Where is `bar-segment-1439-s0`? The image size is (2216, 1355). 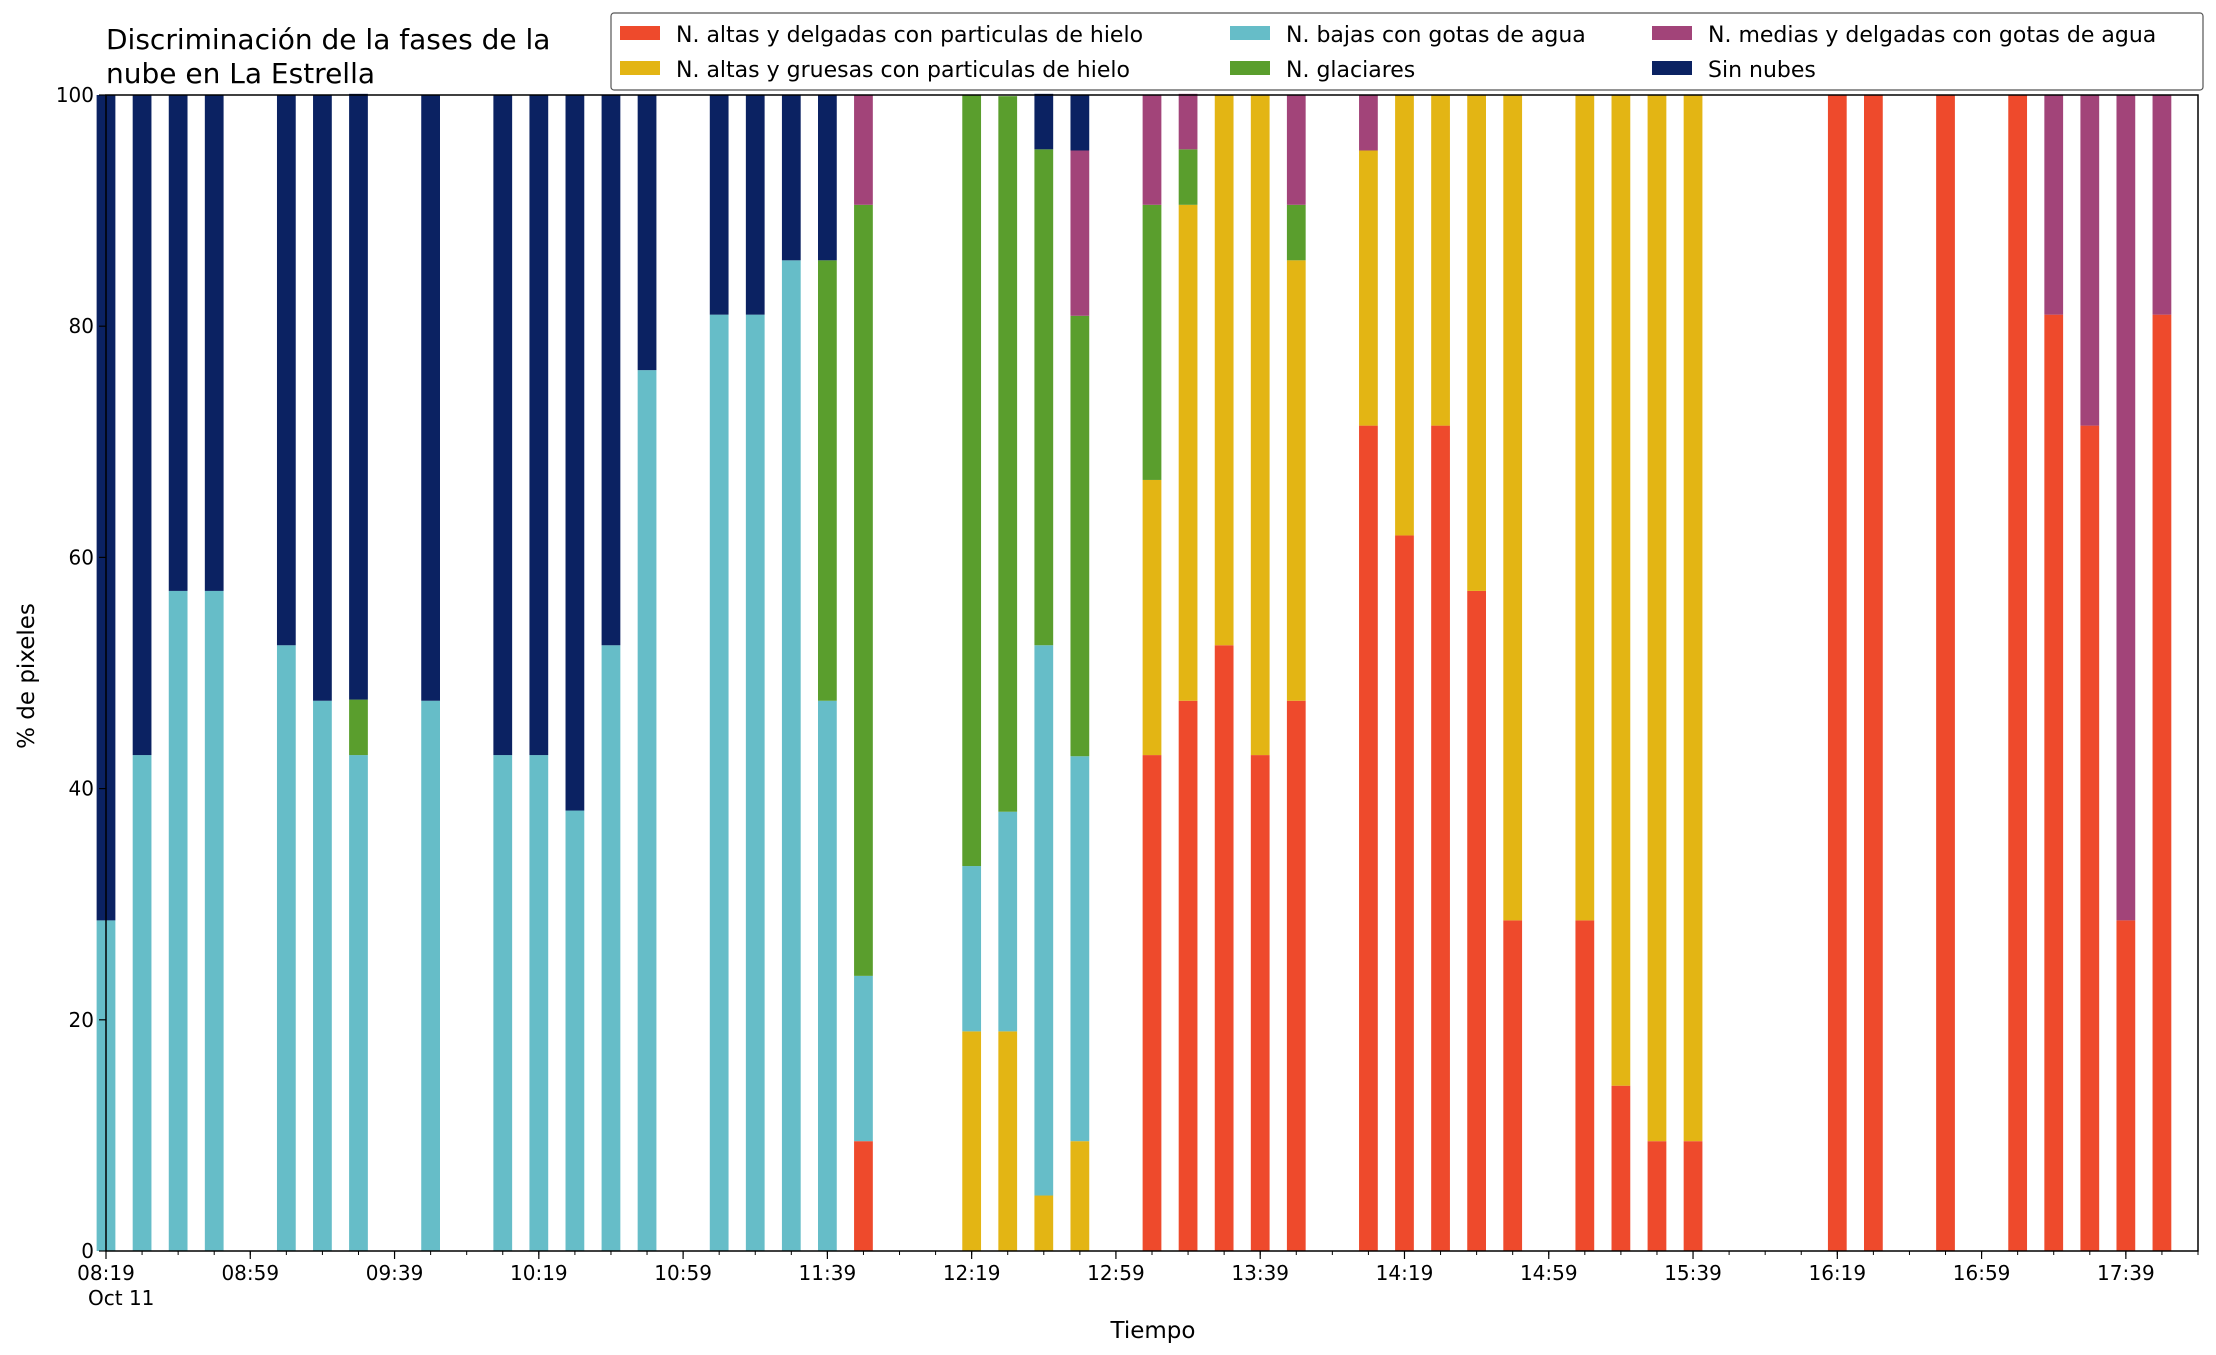
bar-segment-1439-s0 is located at coordinates (1476, 920).